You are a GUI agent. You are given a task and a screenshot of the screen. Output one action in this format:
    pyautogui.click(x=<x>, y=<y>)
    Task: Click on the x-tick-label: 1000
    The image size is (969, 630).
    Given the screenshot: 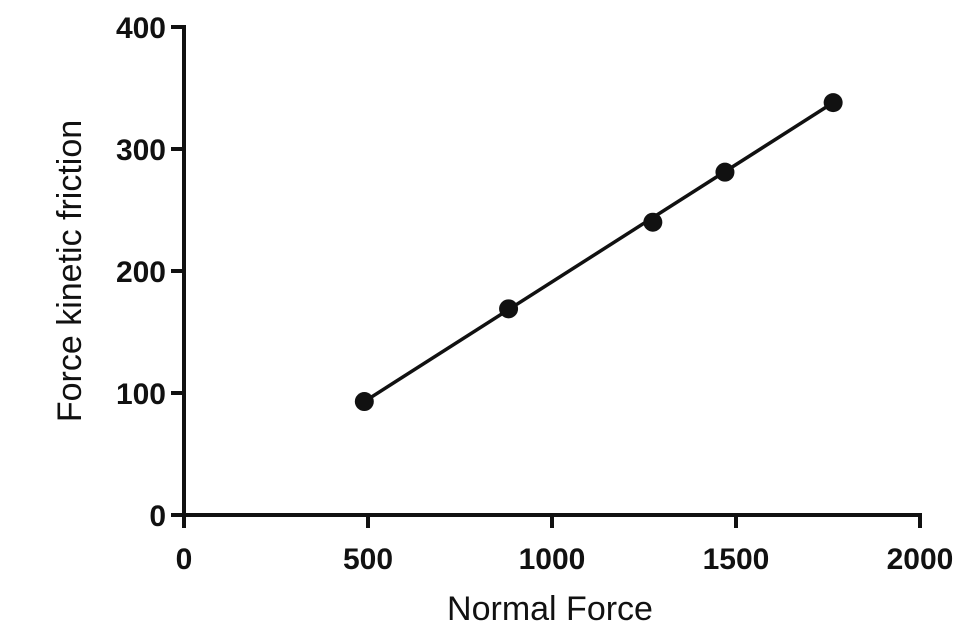 What is the action you would take?
    pyautogui.click(x=552, y=559)
    